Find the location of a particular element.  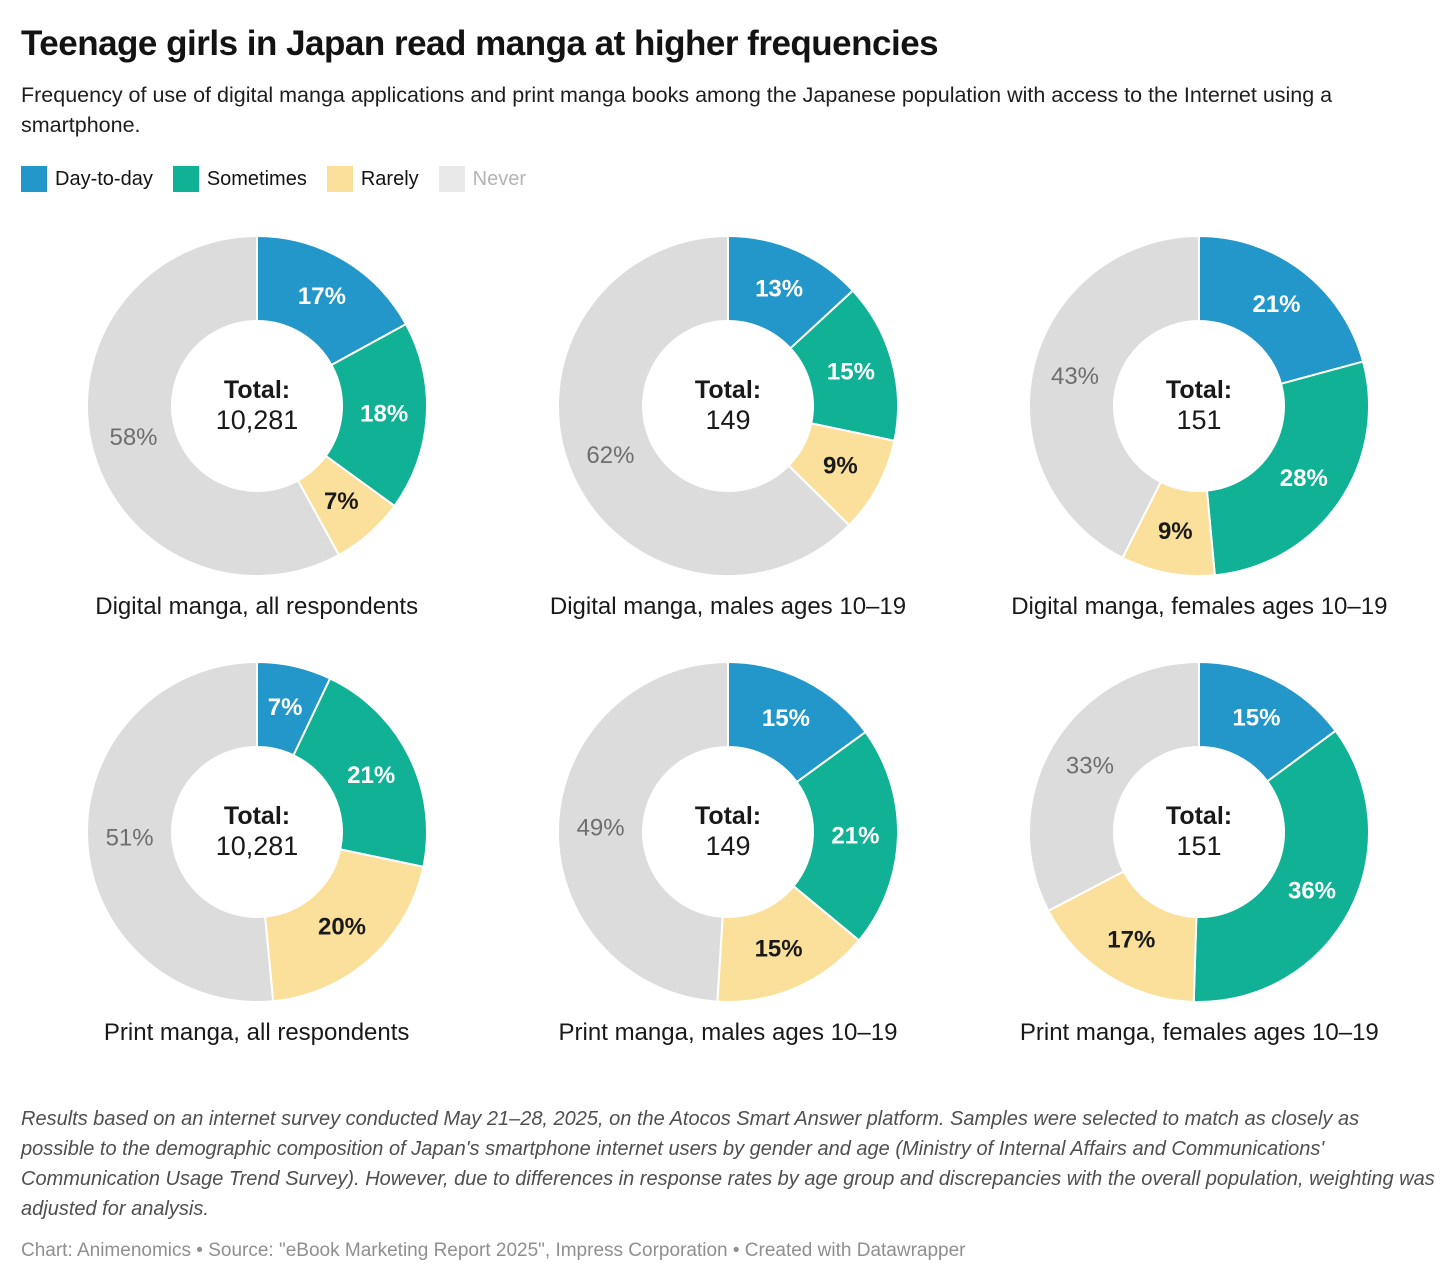

slice-label-never: 62% is located at coordinates (610, 455).